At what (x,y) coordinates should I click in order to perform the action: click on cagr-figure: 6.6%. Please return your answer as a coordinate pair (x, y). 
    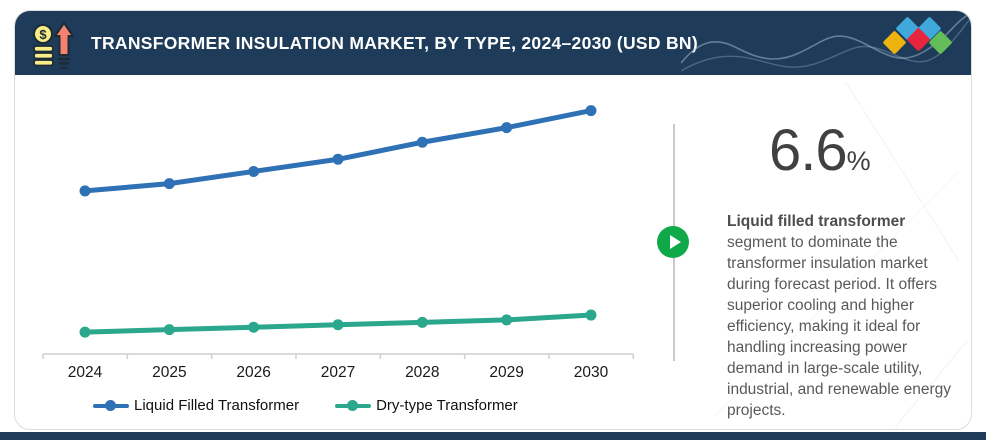
    Looking at the image, I should click on (861, 156).